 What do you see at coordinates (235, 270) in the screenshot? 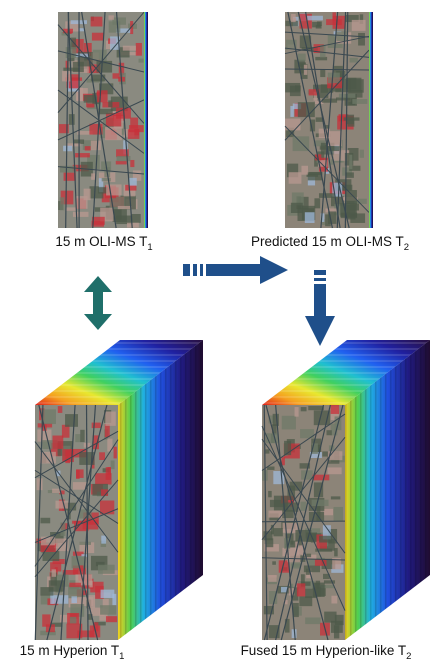
I see `right-arrow` at bounding box center [235, 270].